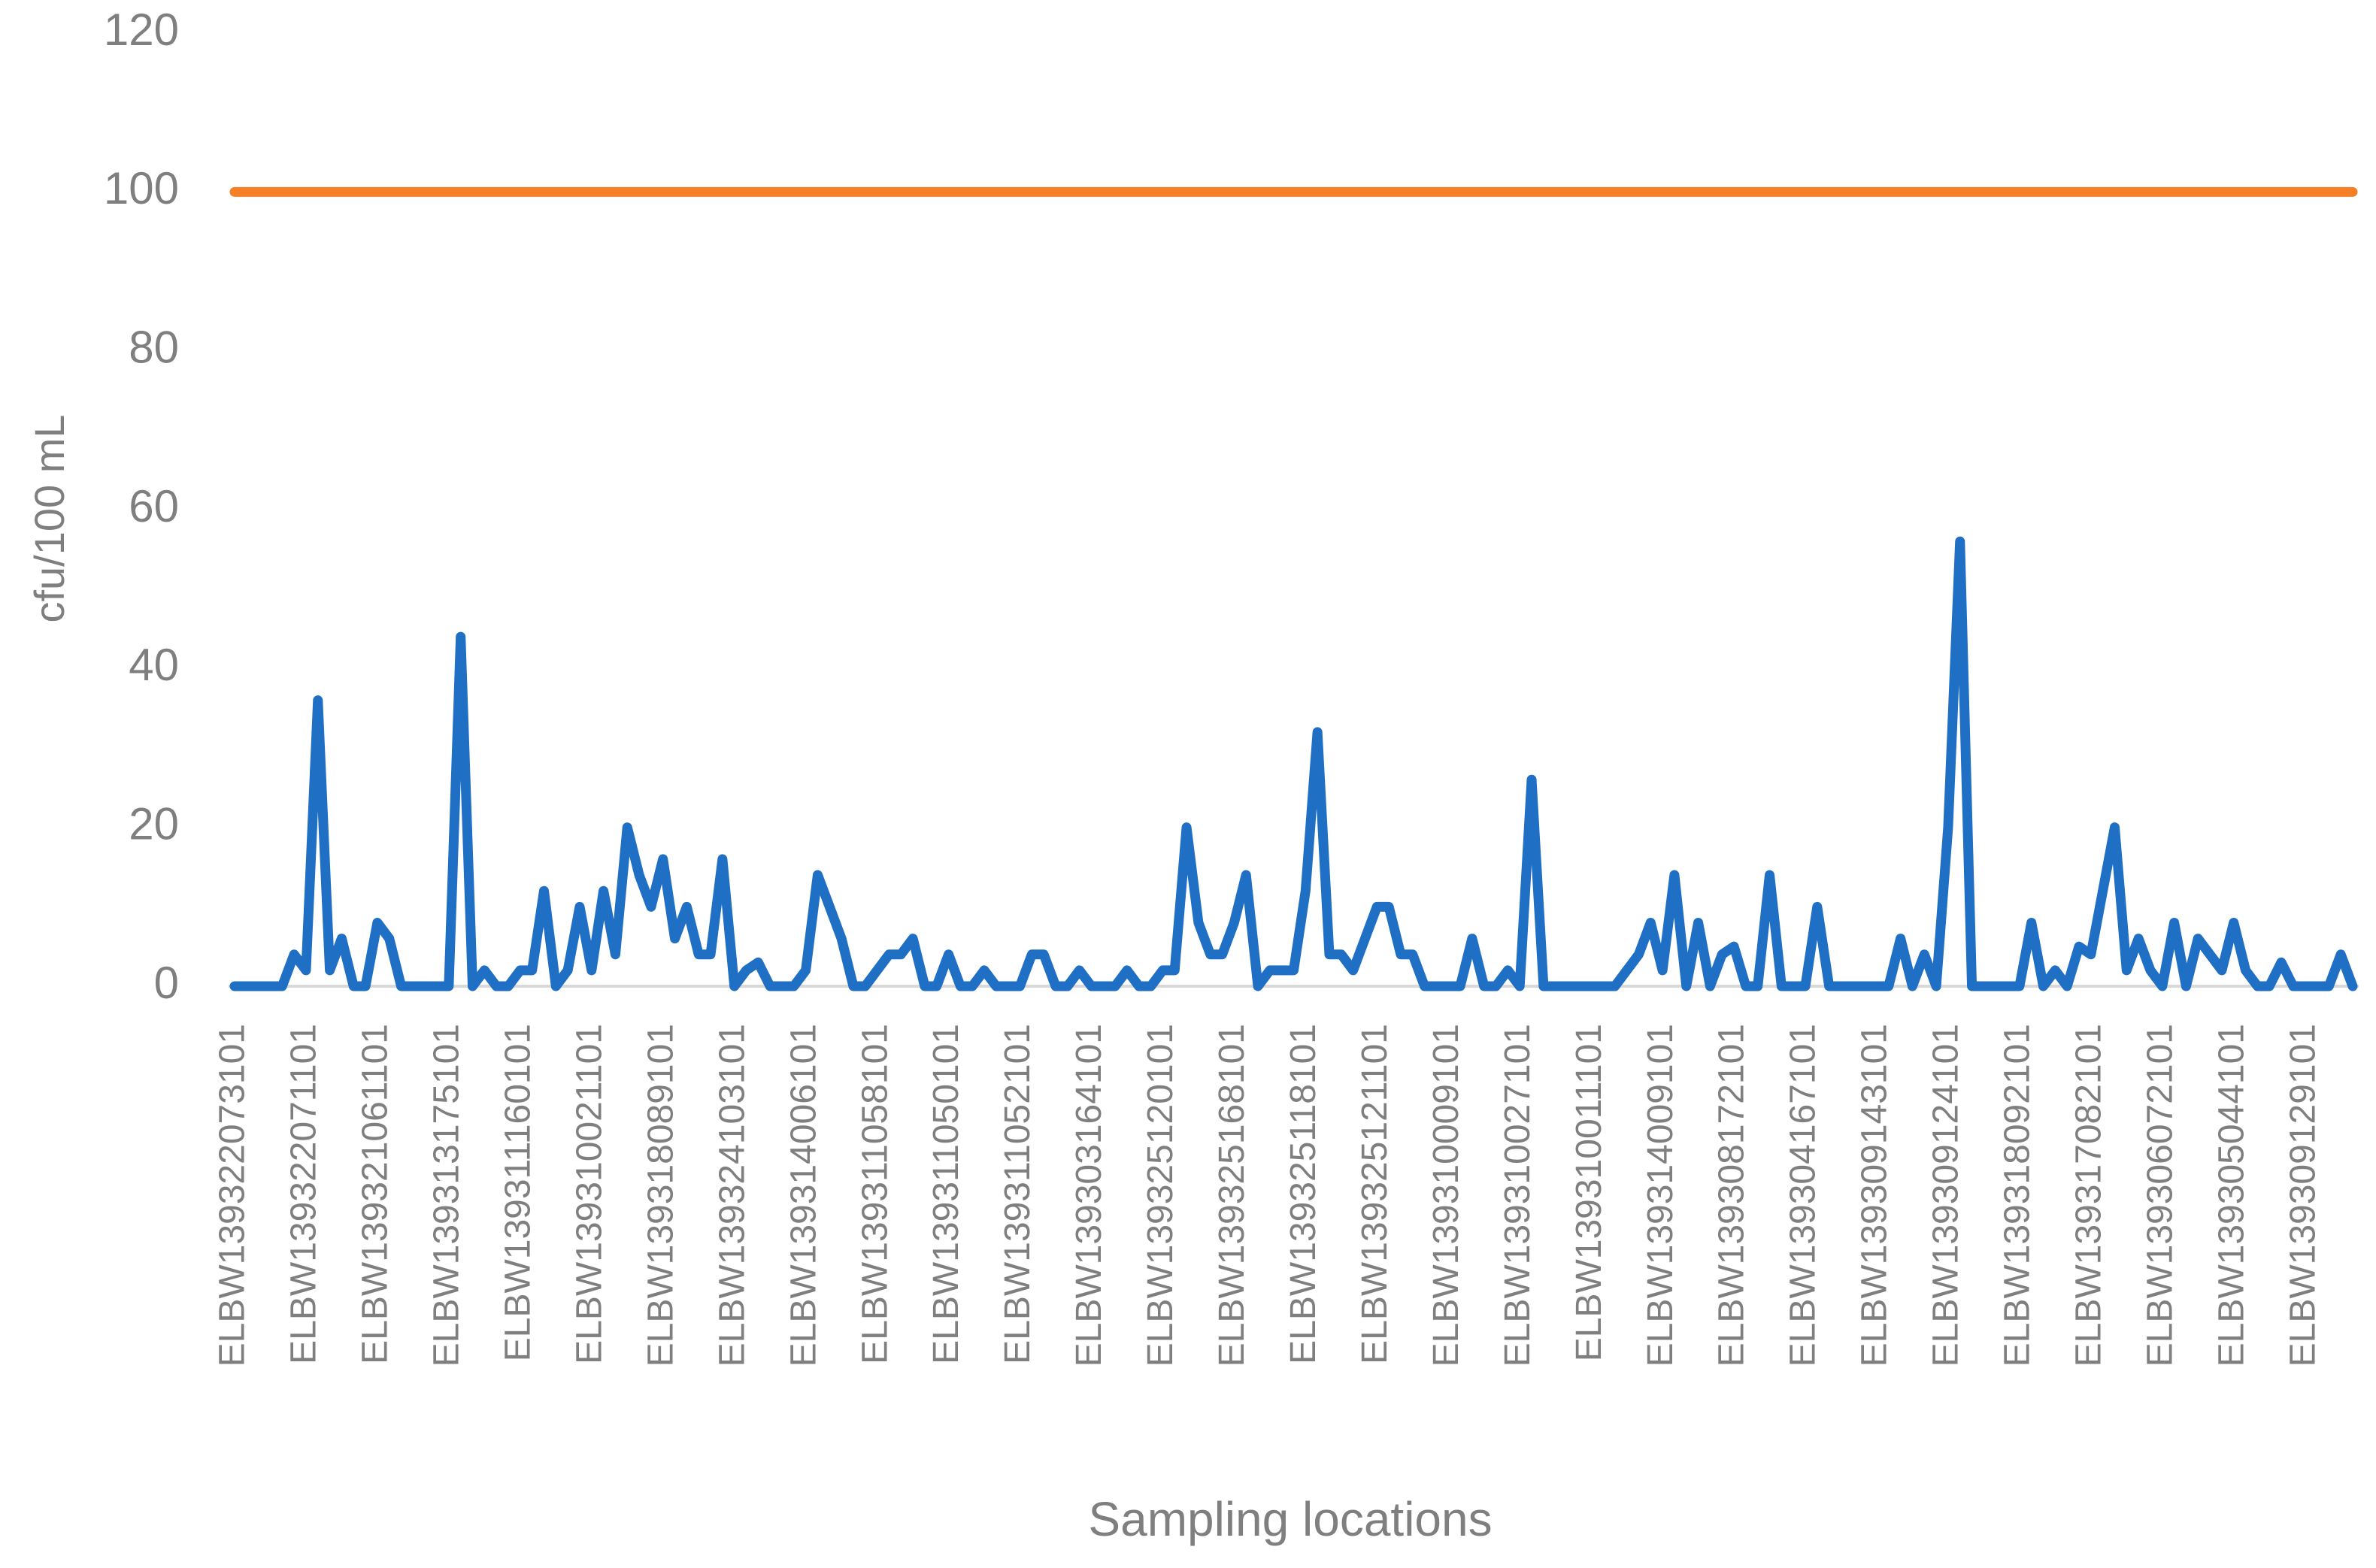 This screenshot has height=1568, width=2376. What do you see at coordinates (2018, 1195) in the screenshot?
I see `x-tick-label: ELBW139318092101` at bounding box center [2018, 1195].